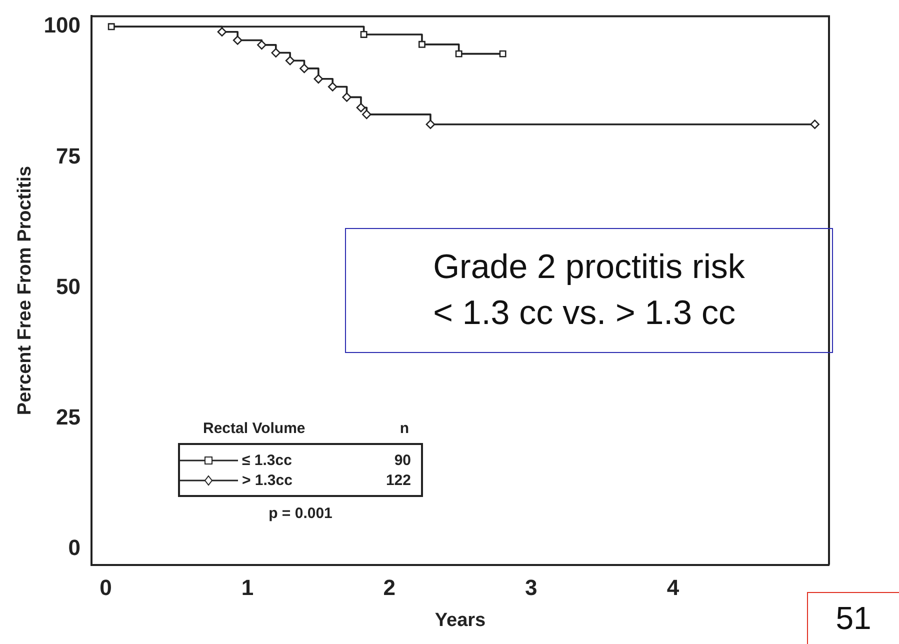  Describe the element at coordinates (673, 587) in the screenshot. I see `x-tick-label: 4` at that location.